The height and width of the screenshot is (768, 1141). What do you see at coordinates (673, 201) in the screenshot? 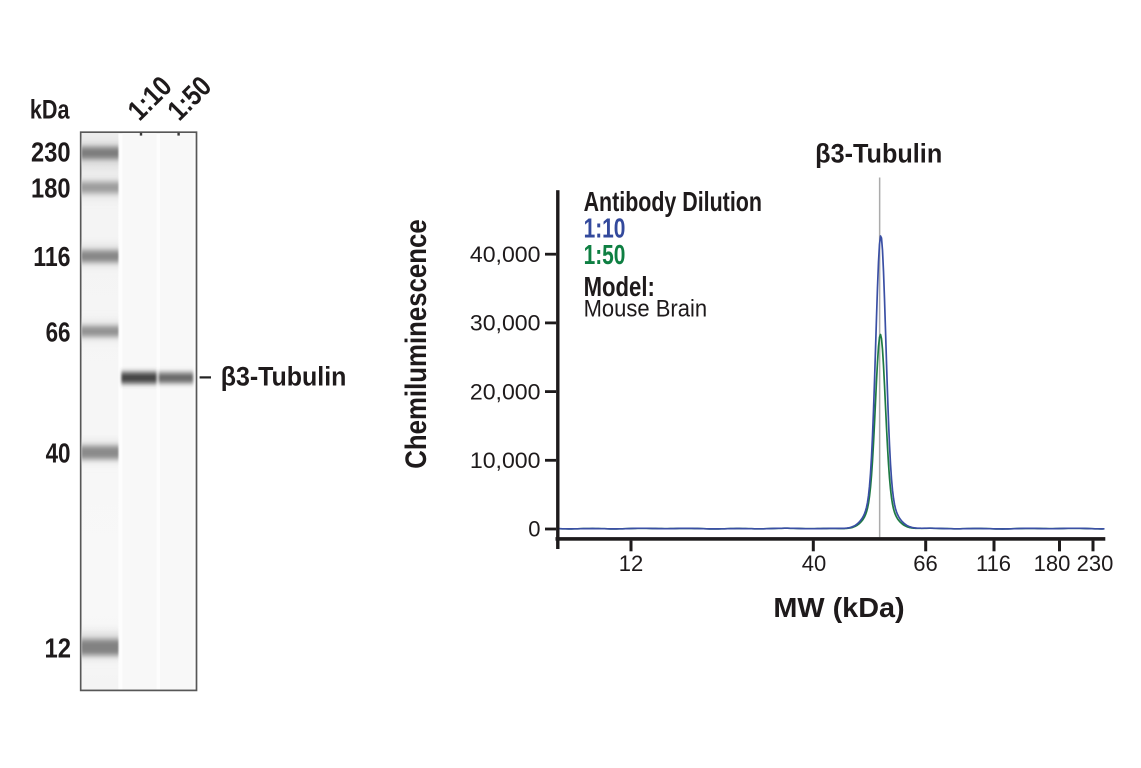
I see `svg-text: Antibody Dilution` at bounding box center [673, 201].